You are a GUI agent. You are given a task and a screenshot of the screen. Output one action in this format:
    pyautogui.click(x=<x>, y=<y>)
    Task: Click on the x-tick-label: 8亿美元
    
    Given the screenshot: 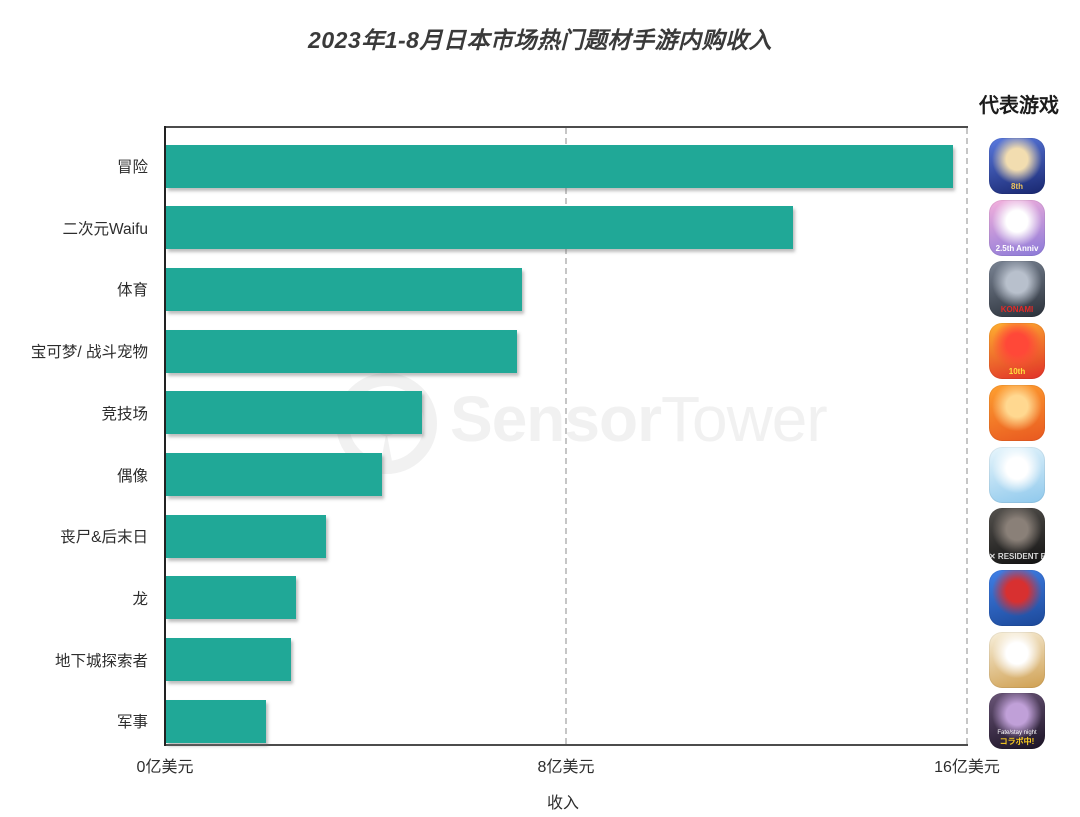 What is the action you would take?
    pyautogui.click(x=566, y=767)
    